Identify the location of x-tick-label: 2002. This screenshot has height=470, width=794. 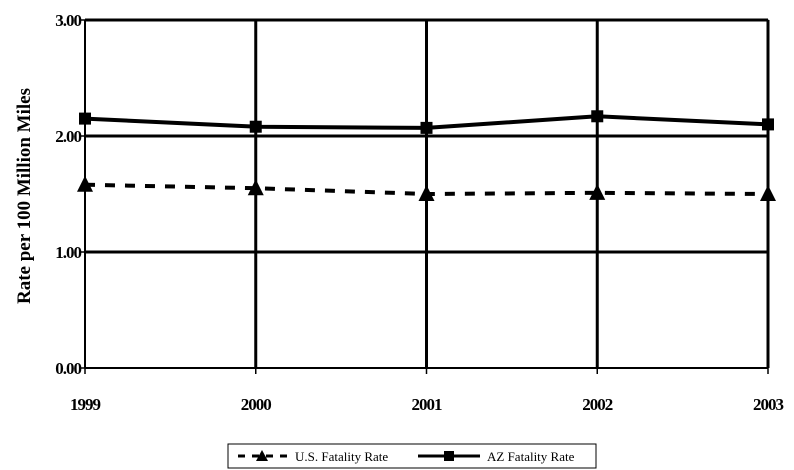
(597, 404).